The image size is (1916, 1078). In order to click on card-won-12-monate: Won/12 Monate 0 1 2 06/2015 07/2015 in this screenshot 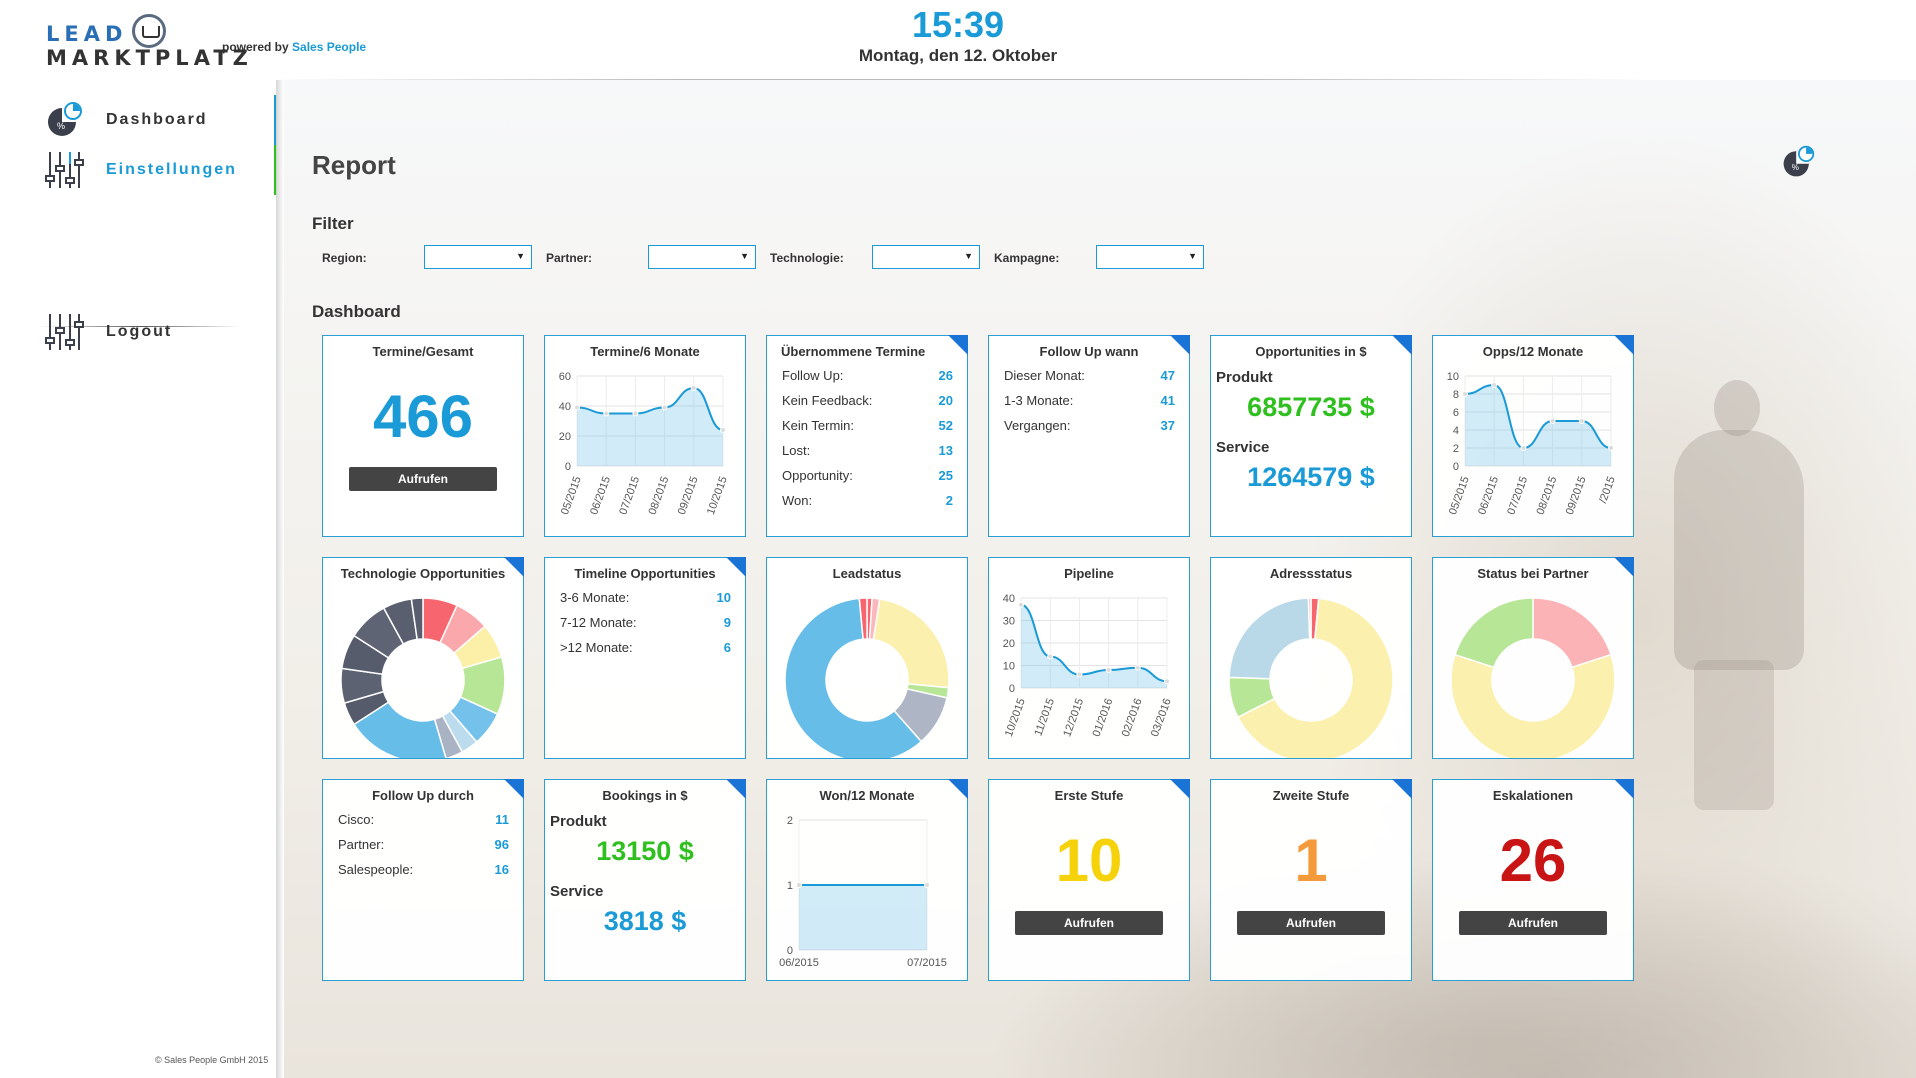, I will do `click(867, 880)`.